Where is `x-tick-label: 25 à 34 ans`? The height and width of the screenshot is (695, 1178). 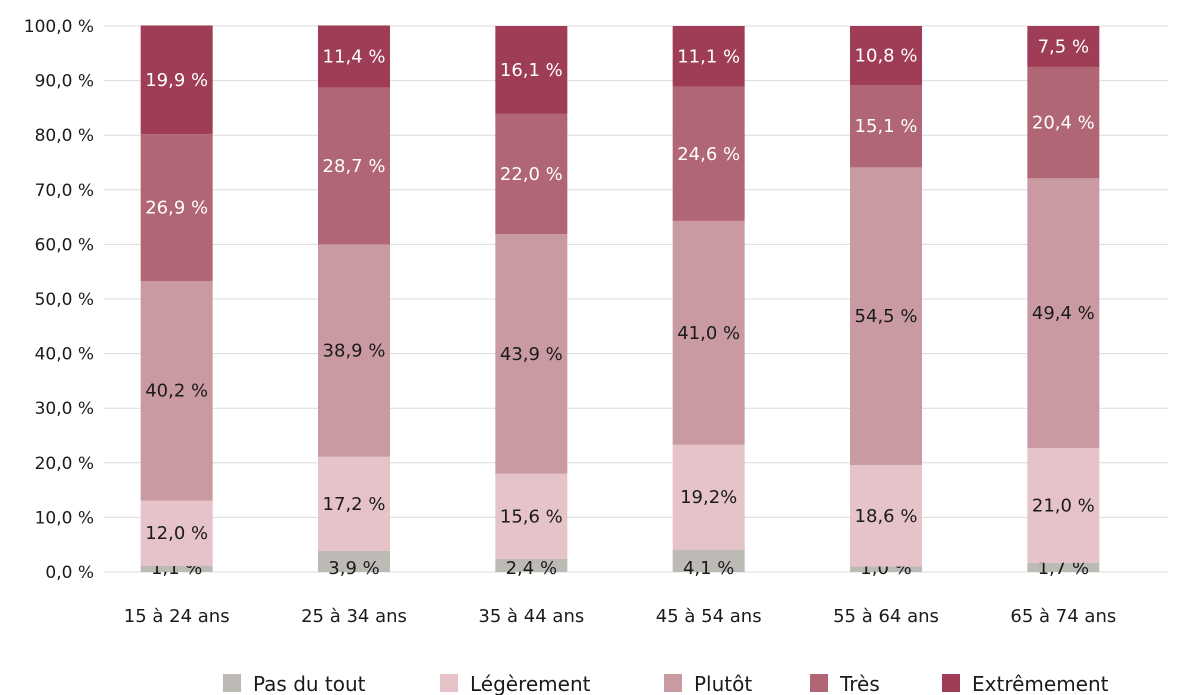
x-tick-label: 25 à 34 ans is located at coordinates (354, 616).